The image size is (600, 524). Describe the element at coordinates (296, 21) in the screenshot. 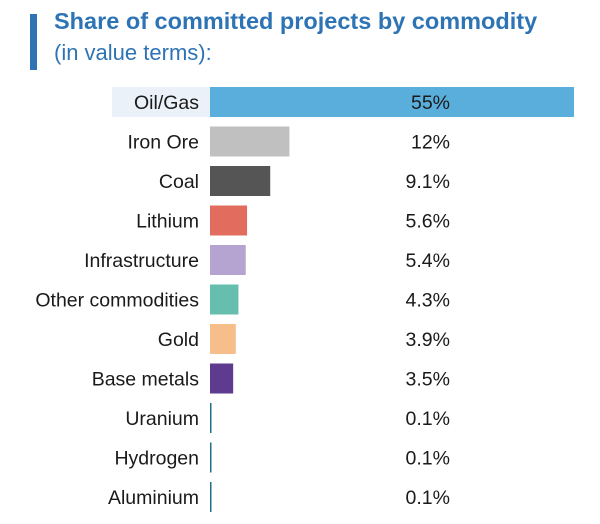

I see `chart-title: Share of committed projects by commodity` at that location.